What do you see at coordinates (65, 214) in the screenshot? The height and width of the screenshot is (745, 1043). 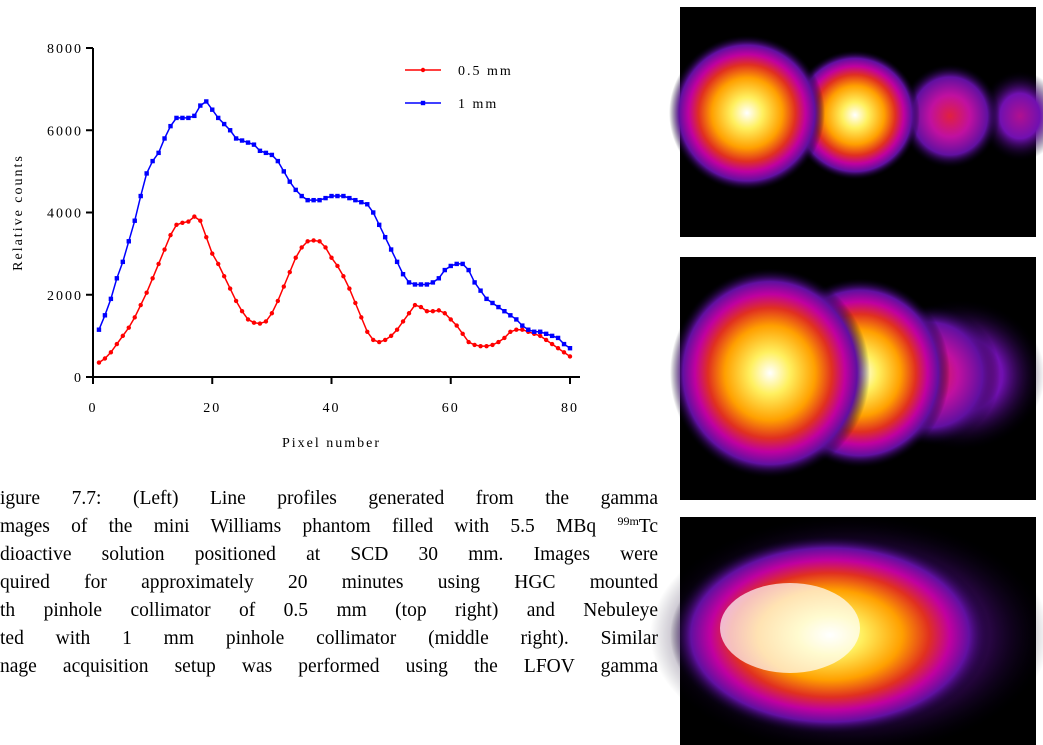 I see `y-tick-label: 4000` at bounding box center [65, 214].